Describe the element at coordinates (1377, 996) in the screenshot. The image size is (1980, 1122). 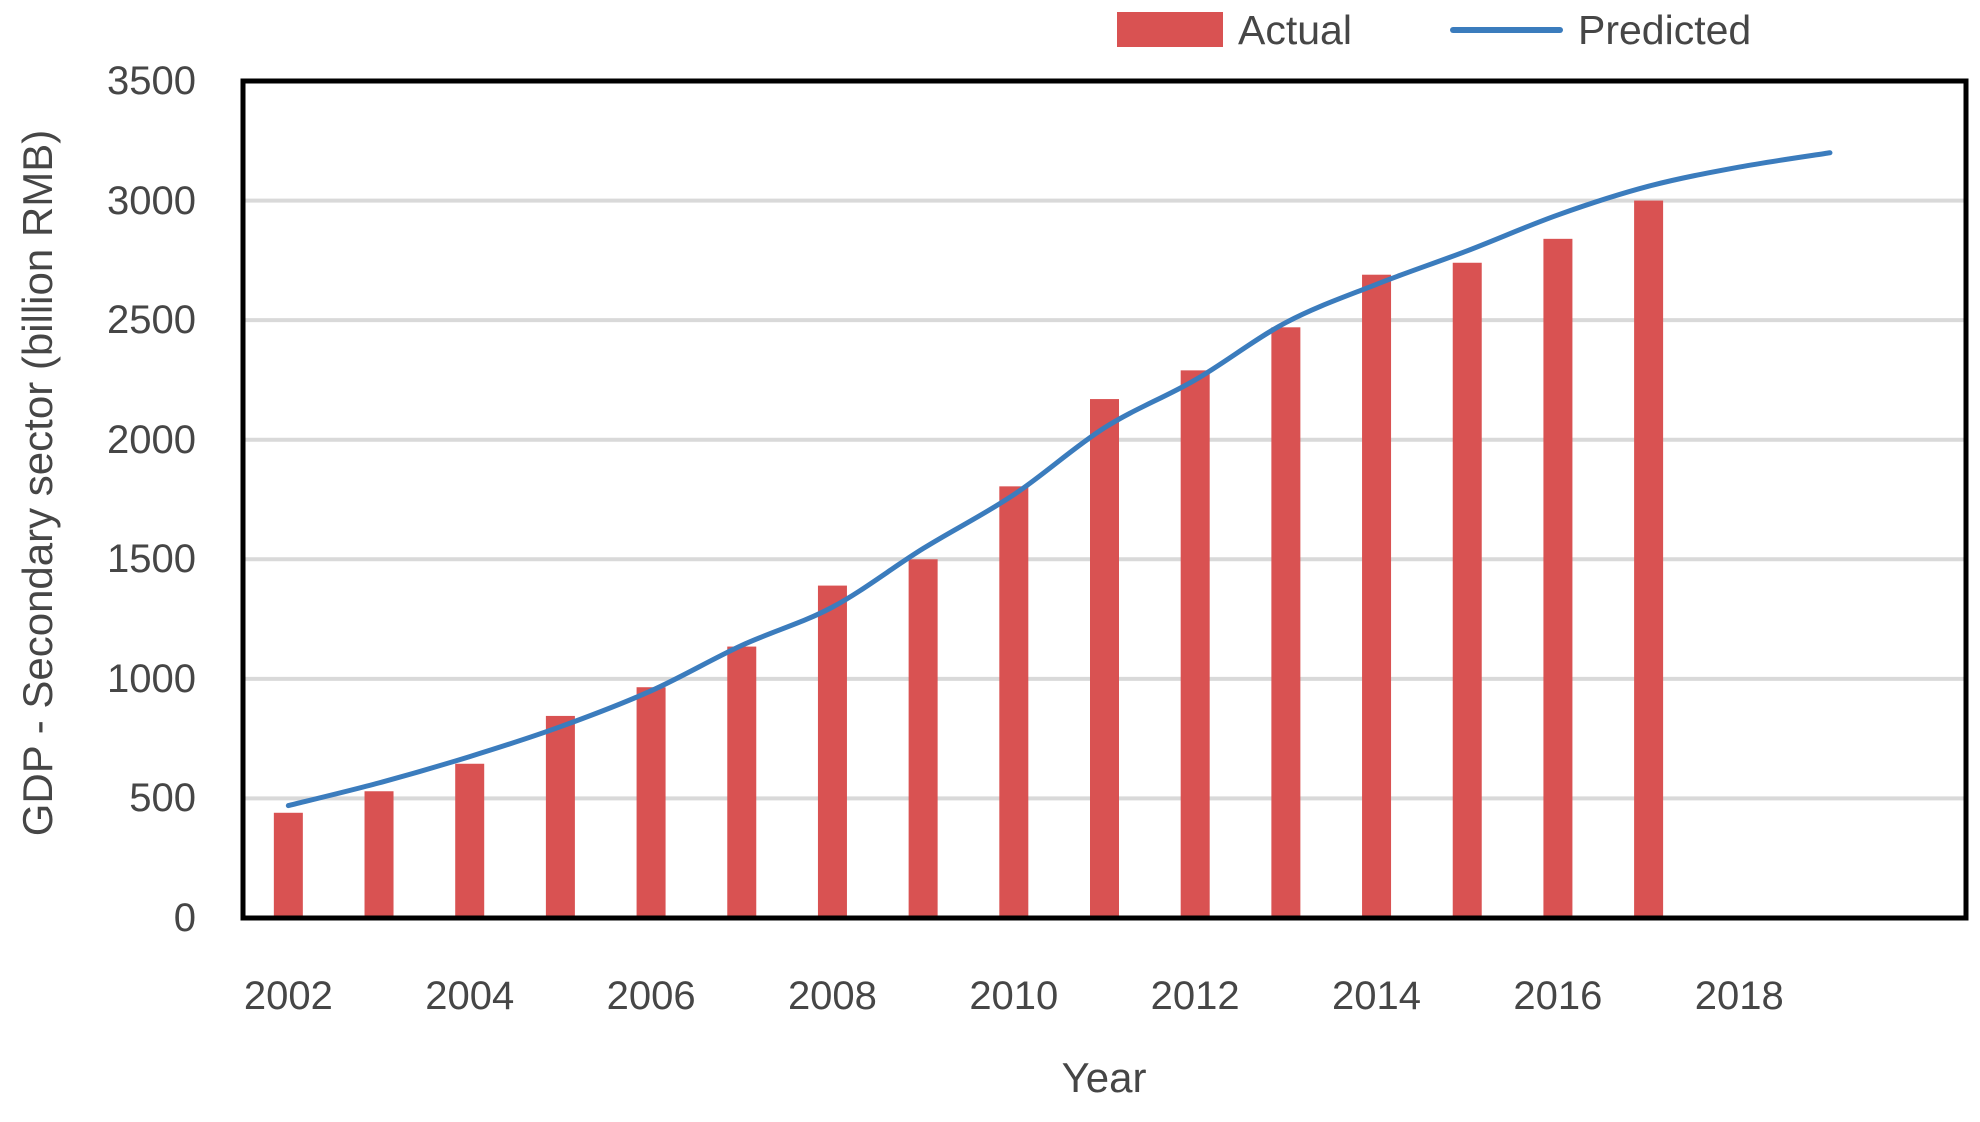
I see `x-tick-label: 2014` at that location.